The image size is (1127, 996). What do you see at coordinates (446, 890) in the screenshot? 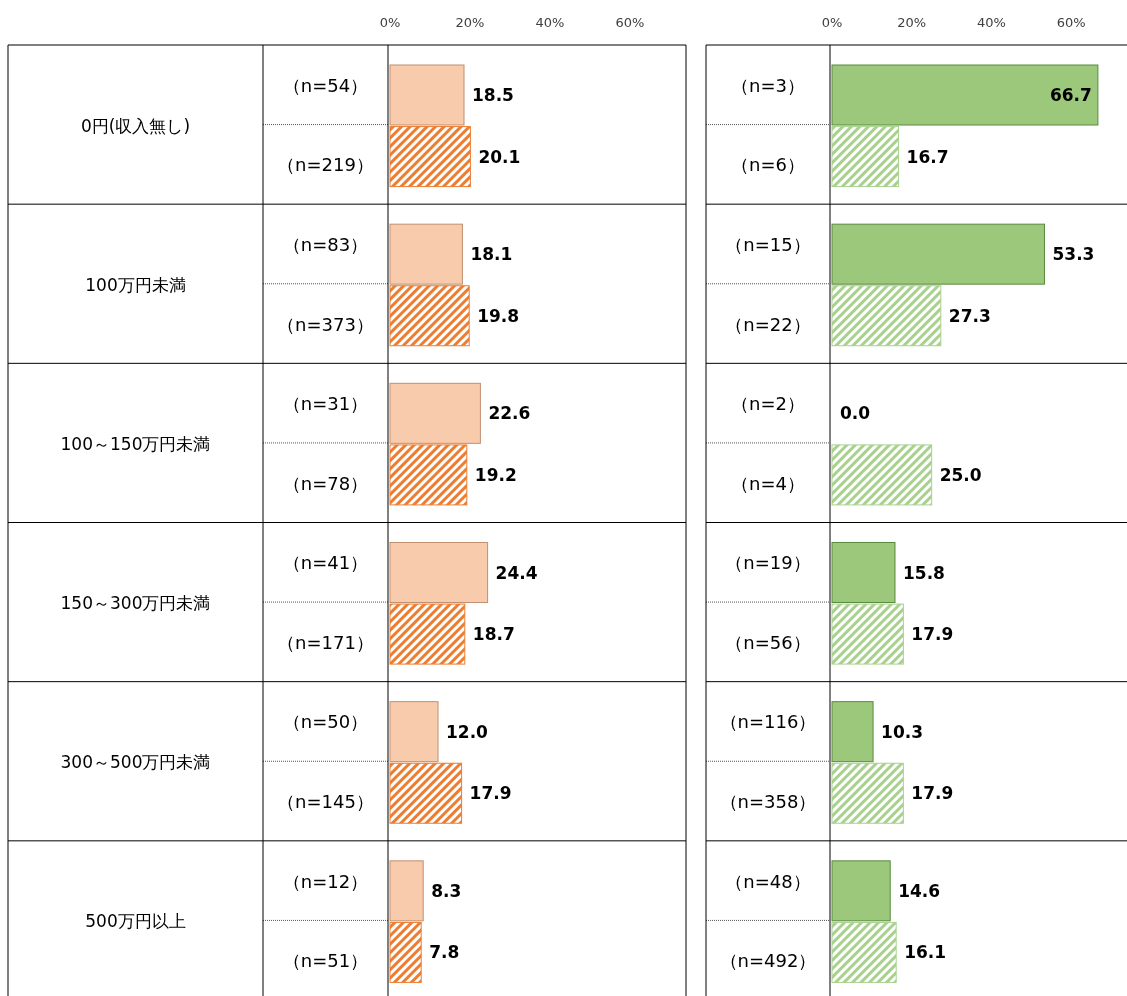
I see `data-label: 8.3` at bounding box center [446, 890].